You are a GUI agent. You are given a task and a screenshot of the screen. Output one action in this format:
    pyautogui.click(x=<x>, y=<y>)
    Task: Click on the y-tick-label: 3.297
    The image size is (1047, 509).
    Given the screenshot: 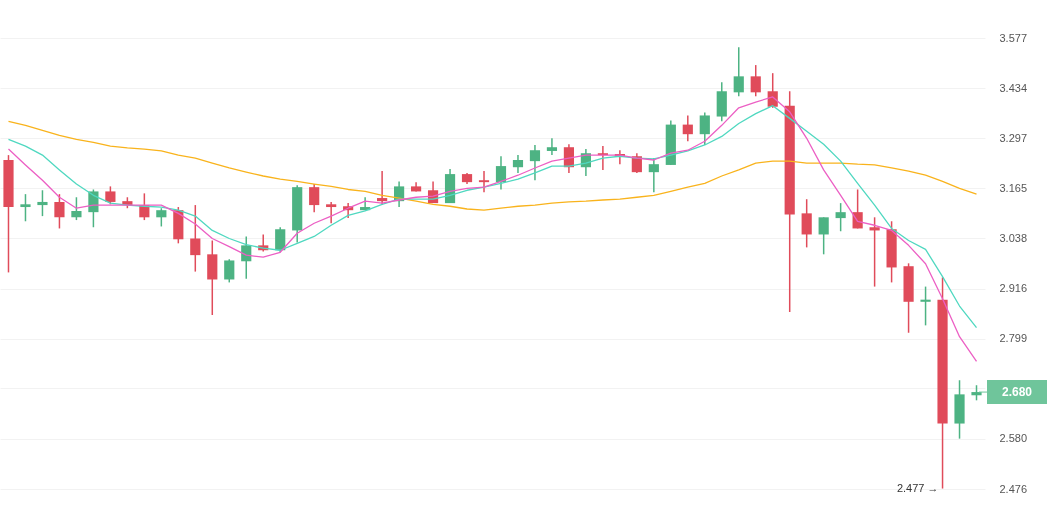 What is the action you would take?
    pyautogui.click(x=1013, y=137)
    